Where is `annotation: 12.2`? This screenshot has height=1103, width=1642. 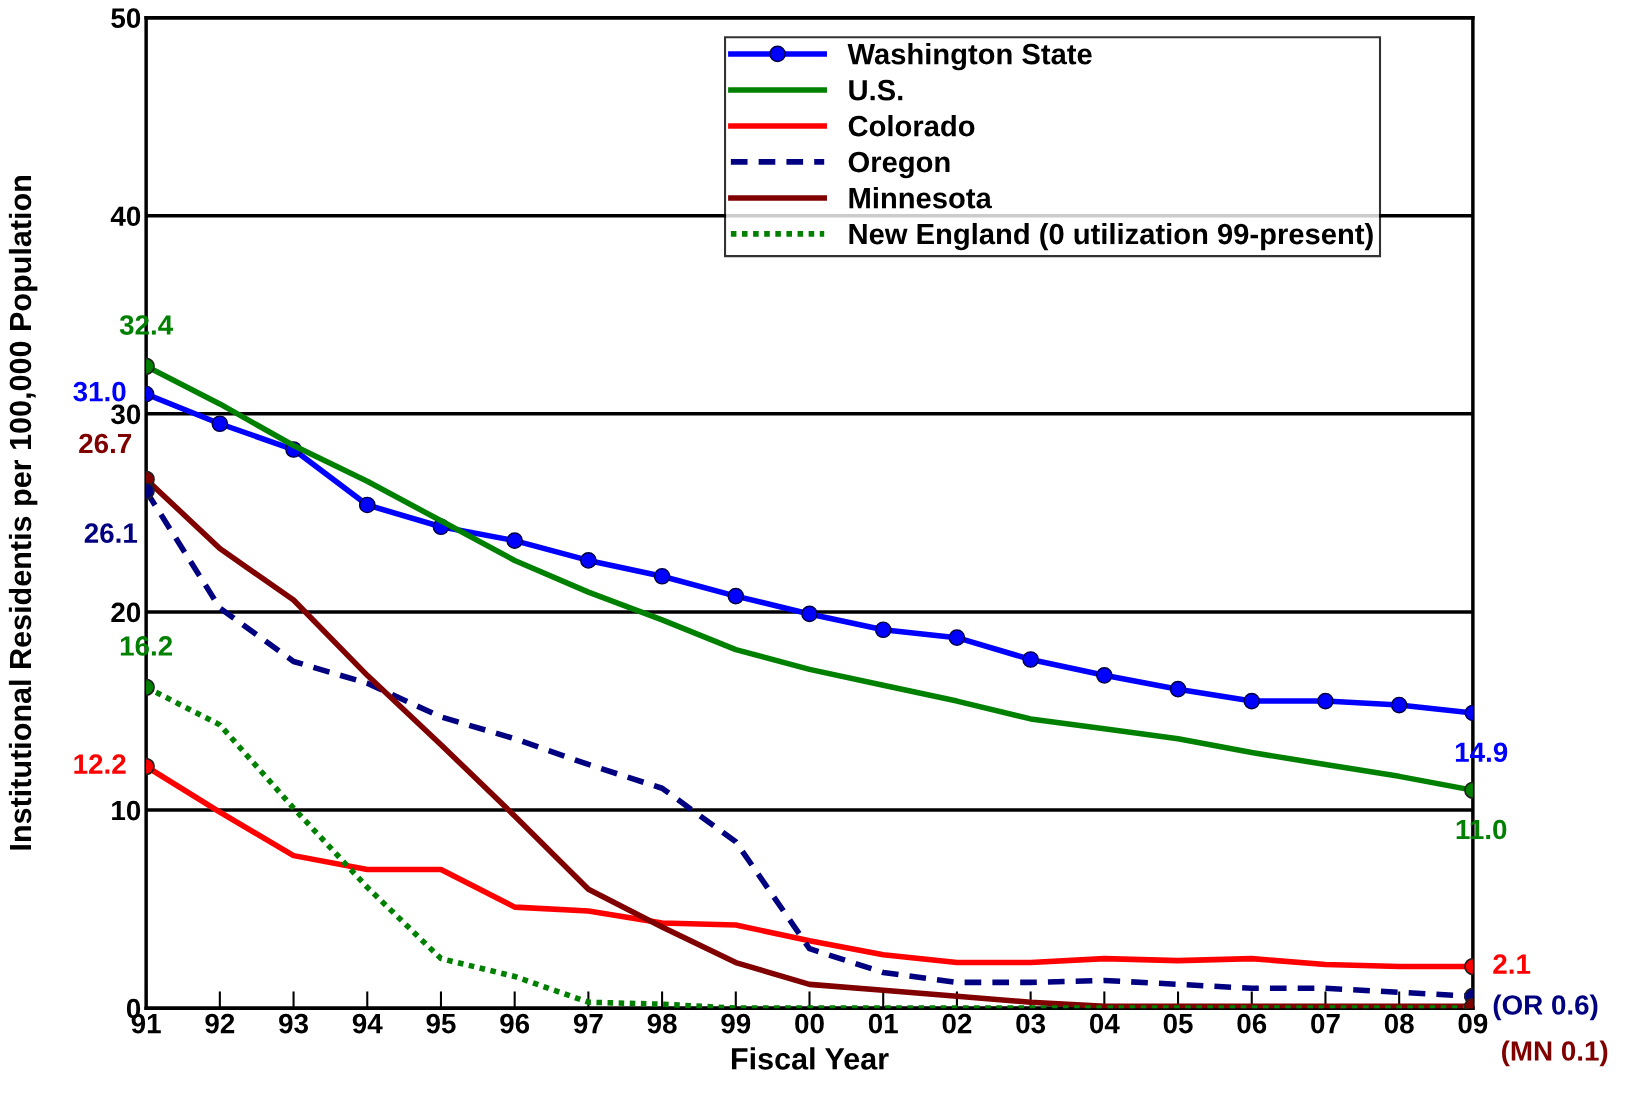
annotation: 12.2 is located at coordinates (100, 764).